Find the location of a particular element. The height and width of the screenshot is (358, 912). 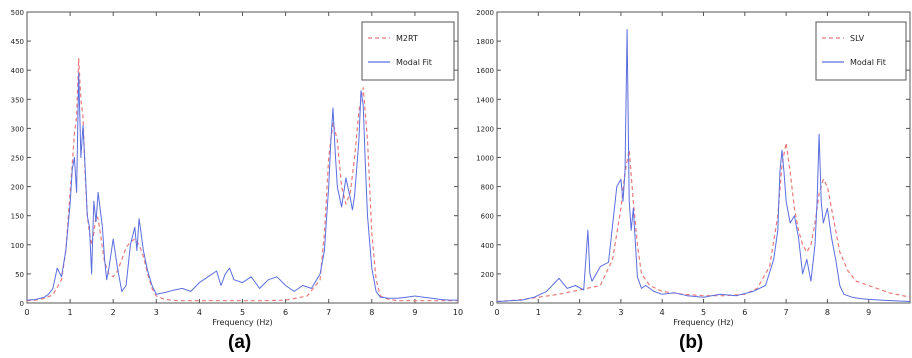

y-tick-label: 1600 is located at coordinates (485, 71).